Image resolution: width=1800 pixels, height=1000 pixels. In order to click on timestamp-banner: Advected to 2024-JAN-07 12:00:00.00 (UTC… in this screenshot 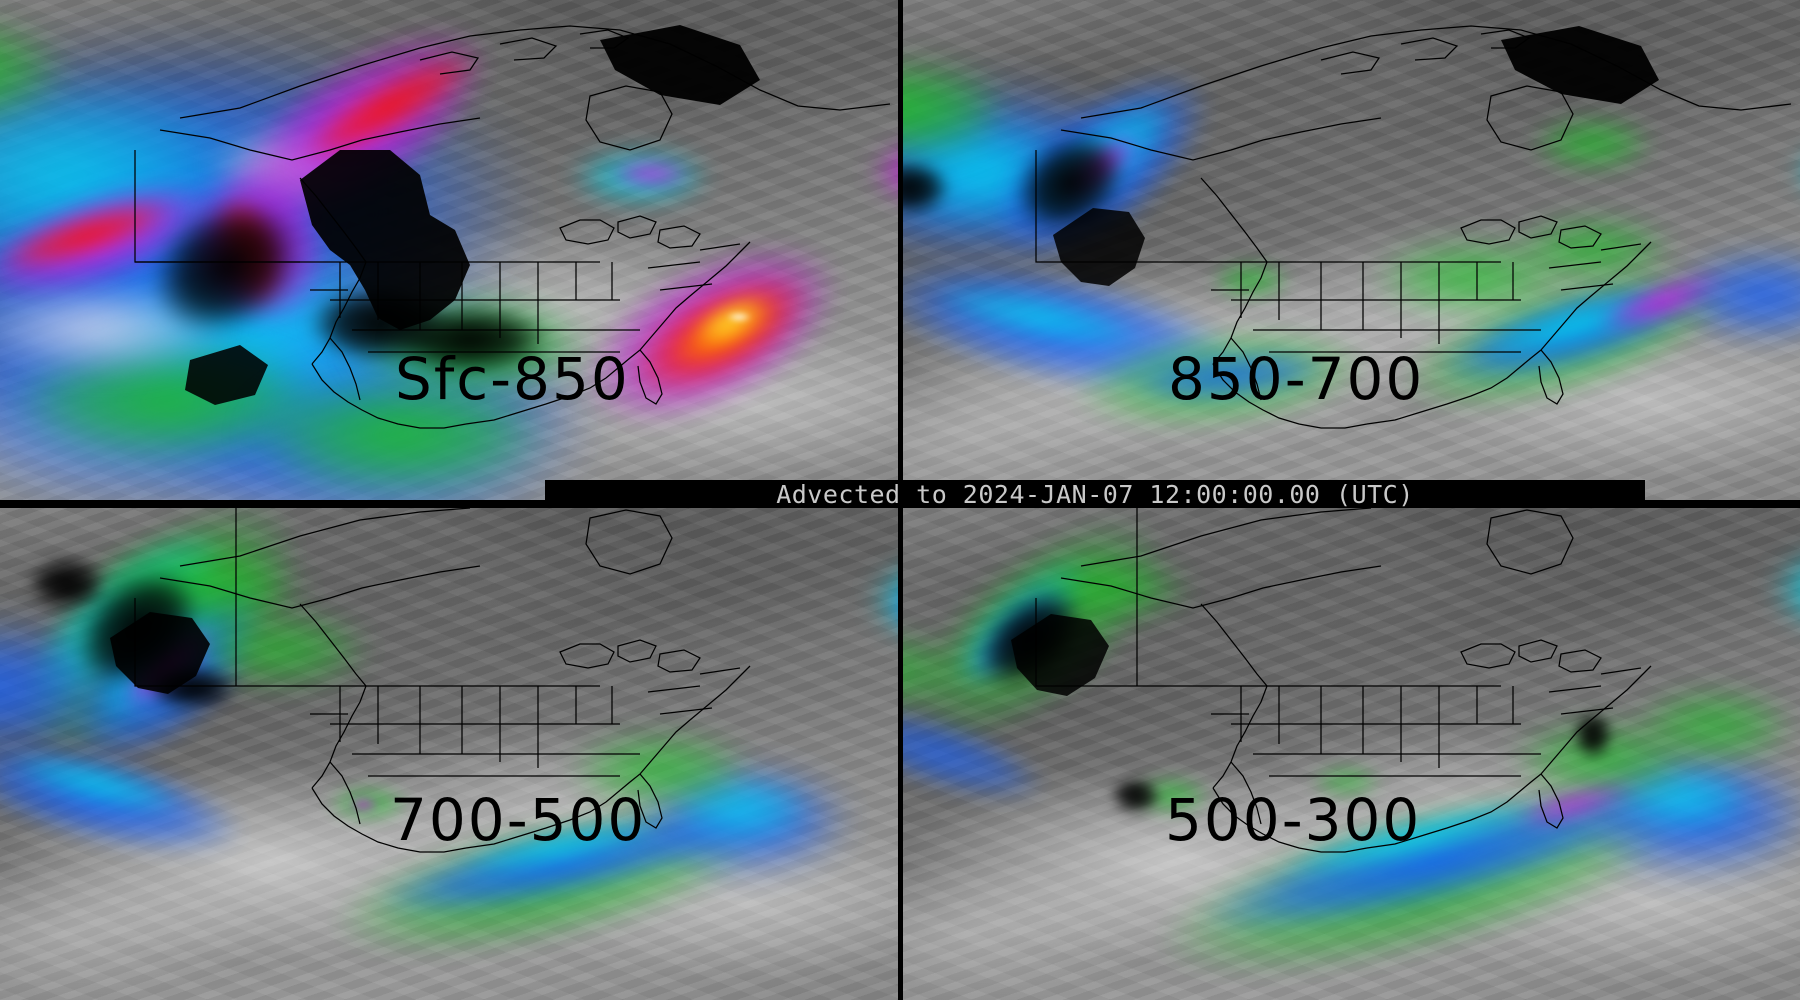, I will do `click(1095, 494)`.